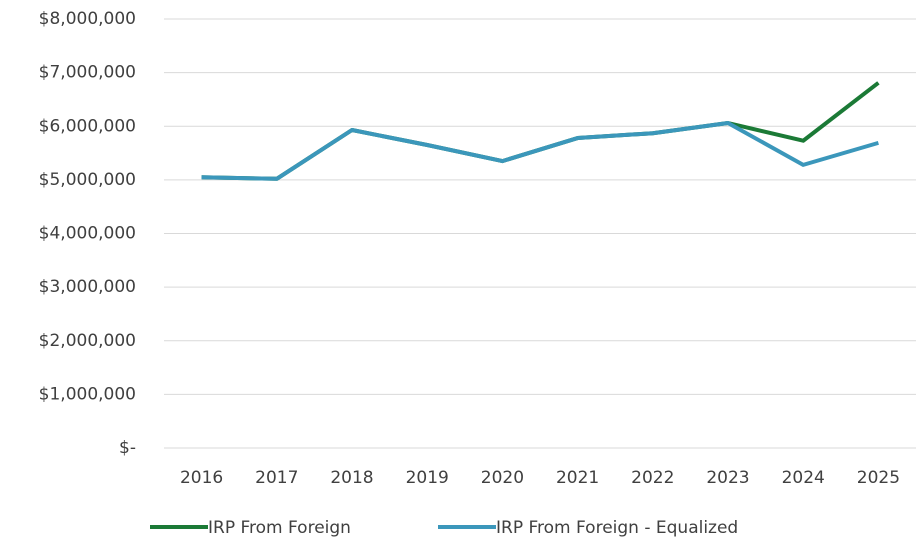 This screenshot has width=918, height=546. What do you see at coordinates (279, 528) in the screenshot?
I see `legend-label: IRP From Foreign` at bounding box center [279, 528].